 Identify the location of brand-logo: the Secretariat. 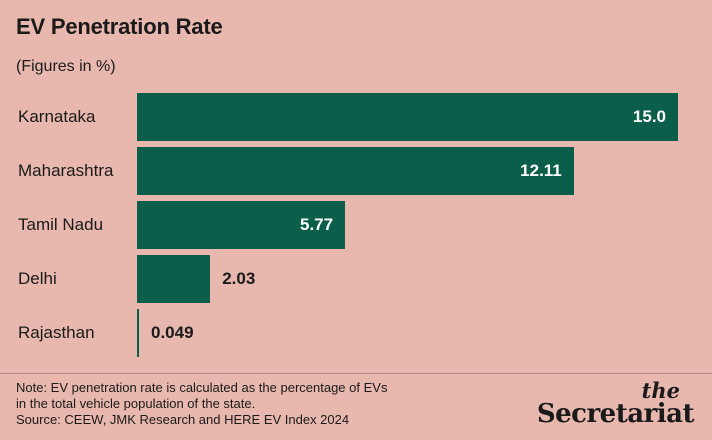
(615, 403).